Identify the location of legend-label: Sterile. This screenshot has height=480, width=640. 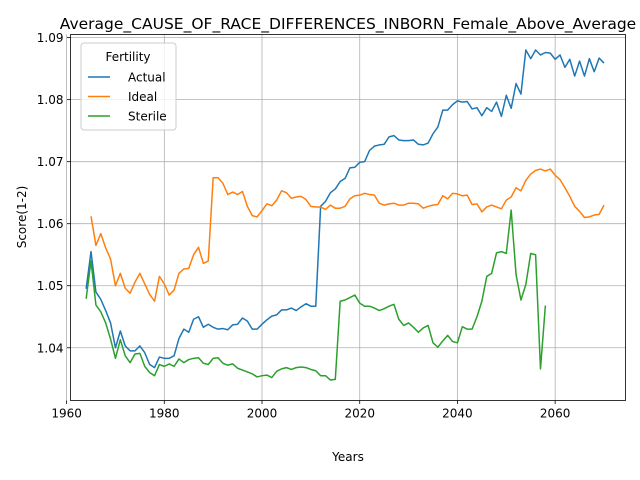
(147, 117).